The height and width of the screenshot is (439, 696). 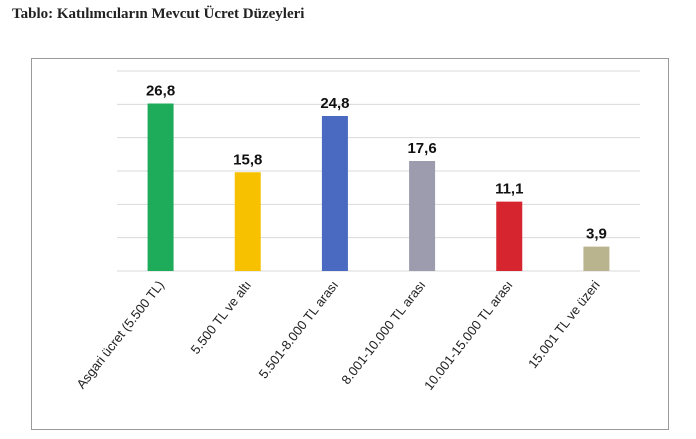 What do you see at coordinates (221, 317) in the screenshot?
I see `category-label-2: 5.500 TL ve altı` at bounding box center [221, 317].